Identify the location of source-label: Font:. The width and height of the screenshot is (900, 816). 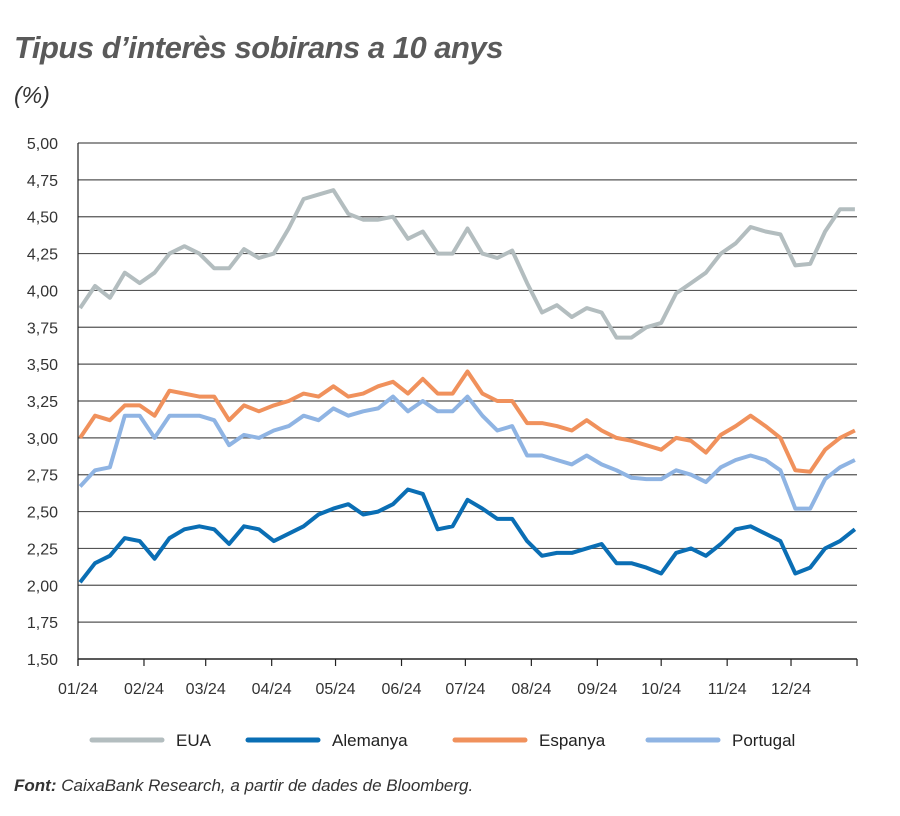
(35, 785).